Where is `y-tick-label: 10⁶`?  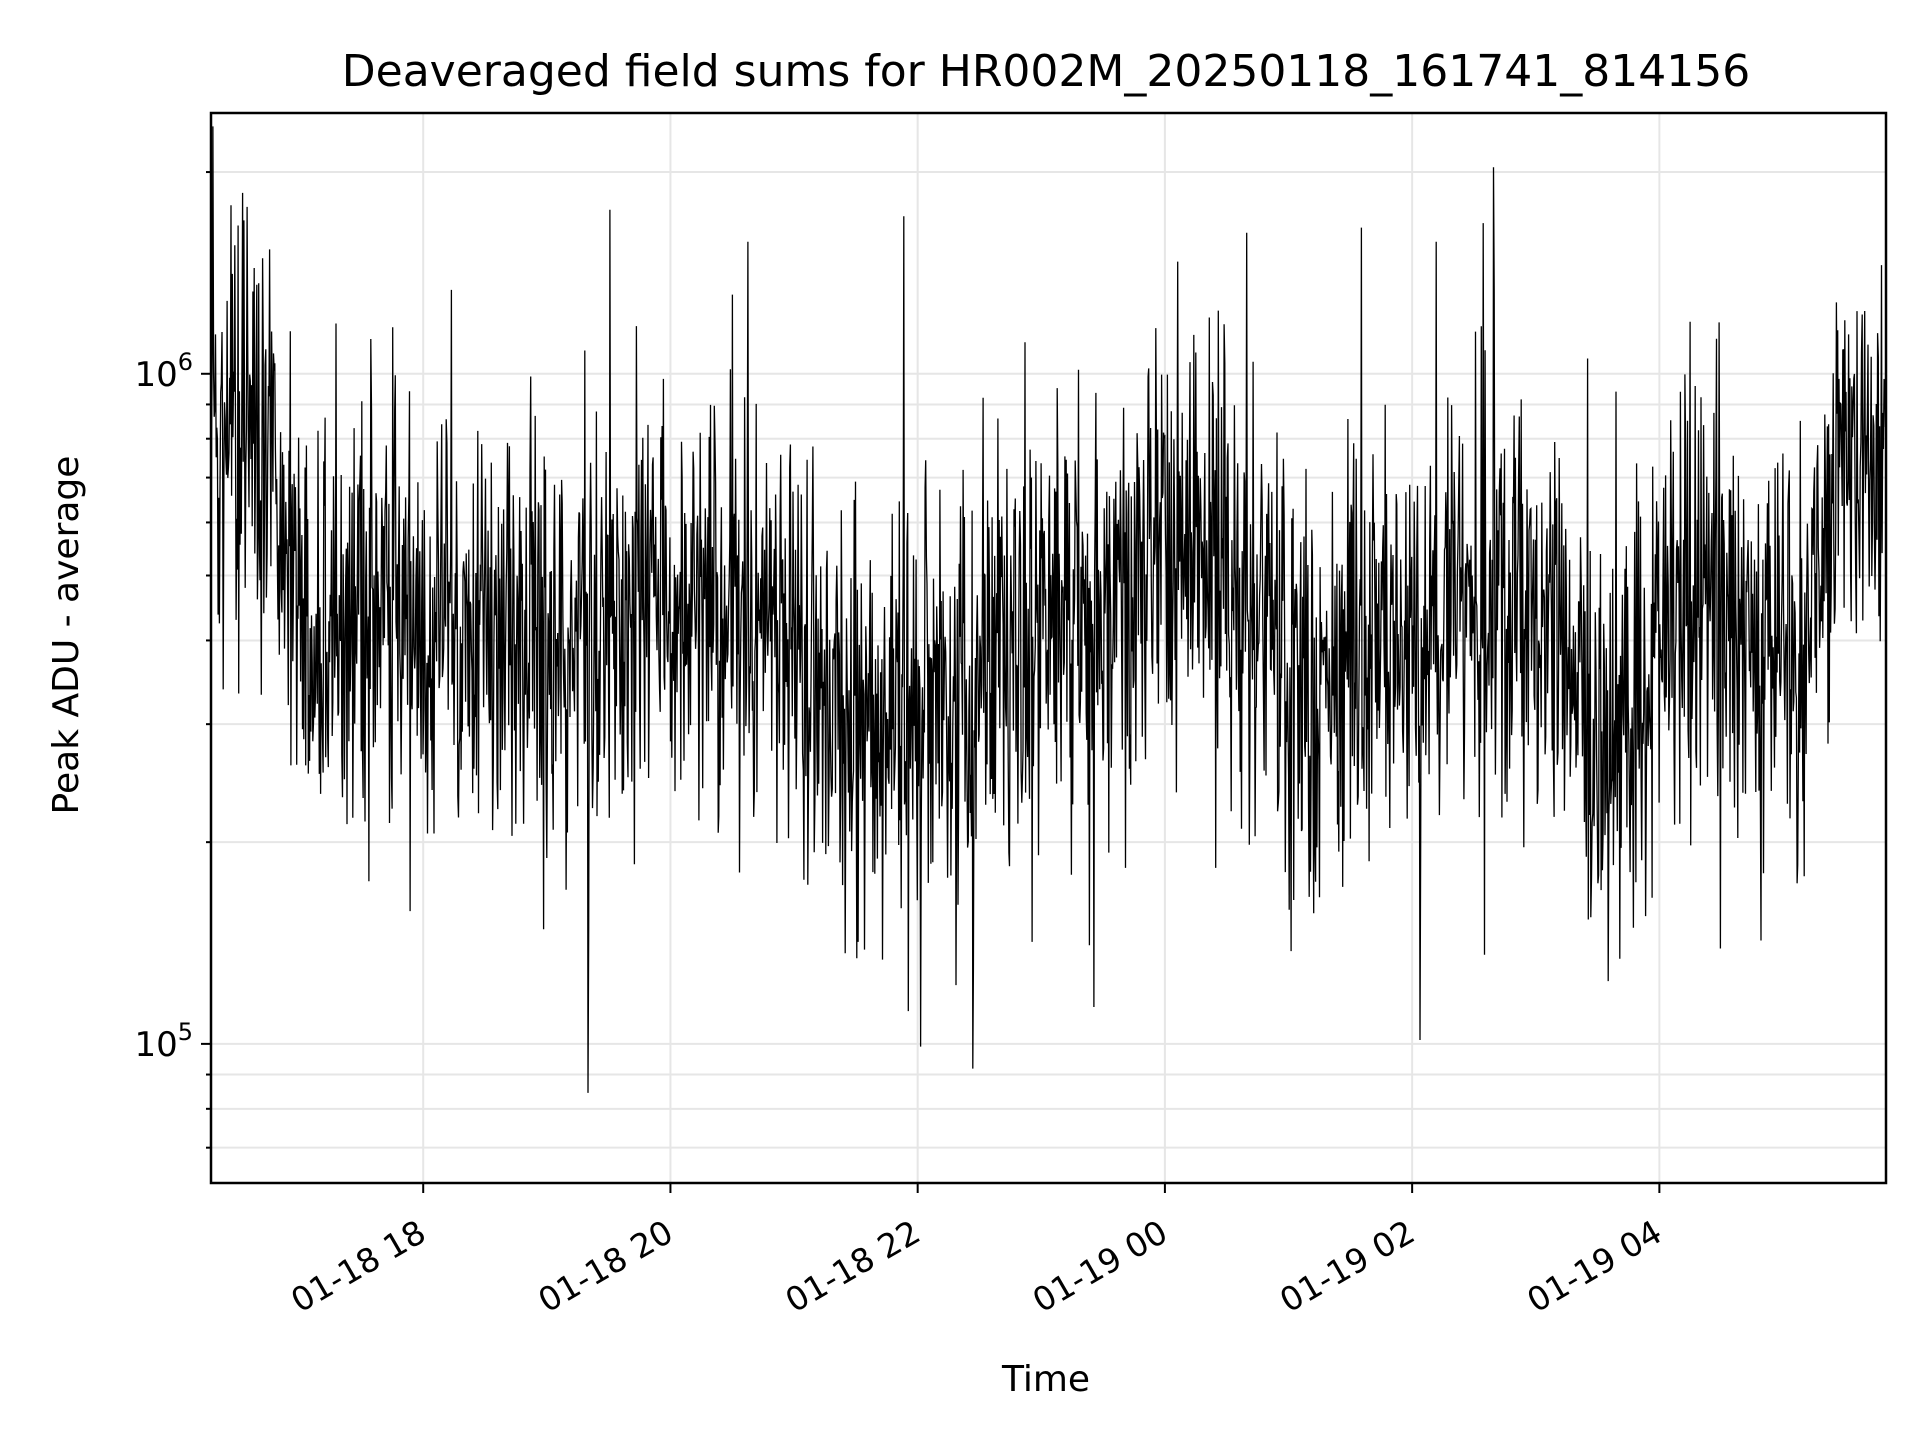 y-tick-label: 10⁶ is located at coordinates (163, 371).